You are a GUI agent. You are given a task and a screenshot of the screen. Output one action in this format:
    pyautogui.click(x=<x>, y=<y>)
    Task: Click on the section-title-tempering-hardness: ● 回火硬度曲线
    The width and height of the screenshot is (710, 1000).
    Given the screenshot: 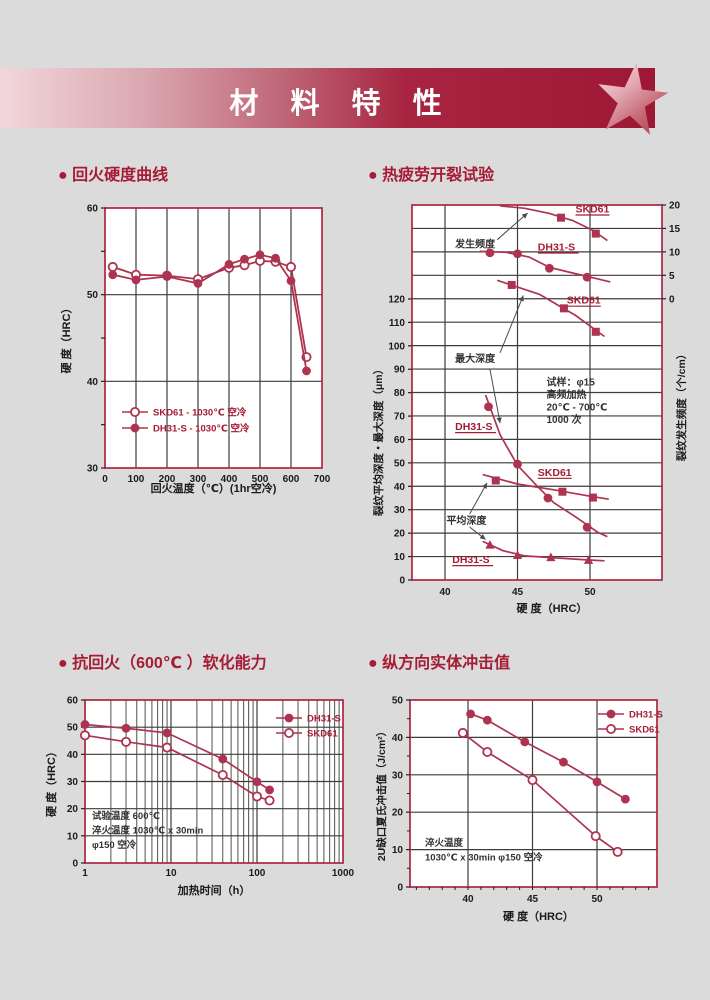 What is the action you would take?
    pyautogui.click(x=113, y=175)
    